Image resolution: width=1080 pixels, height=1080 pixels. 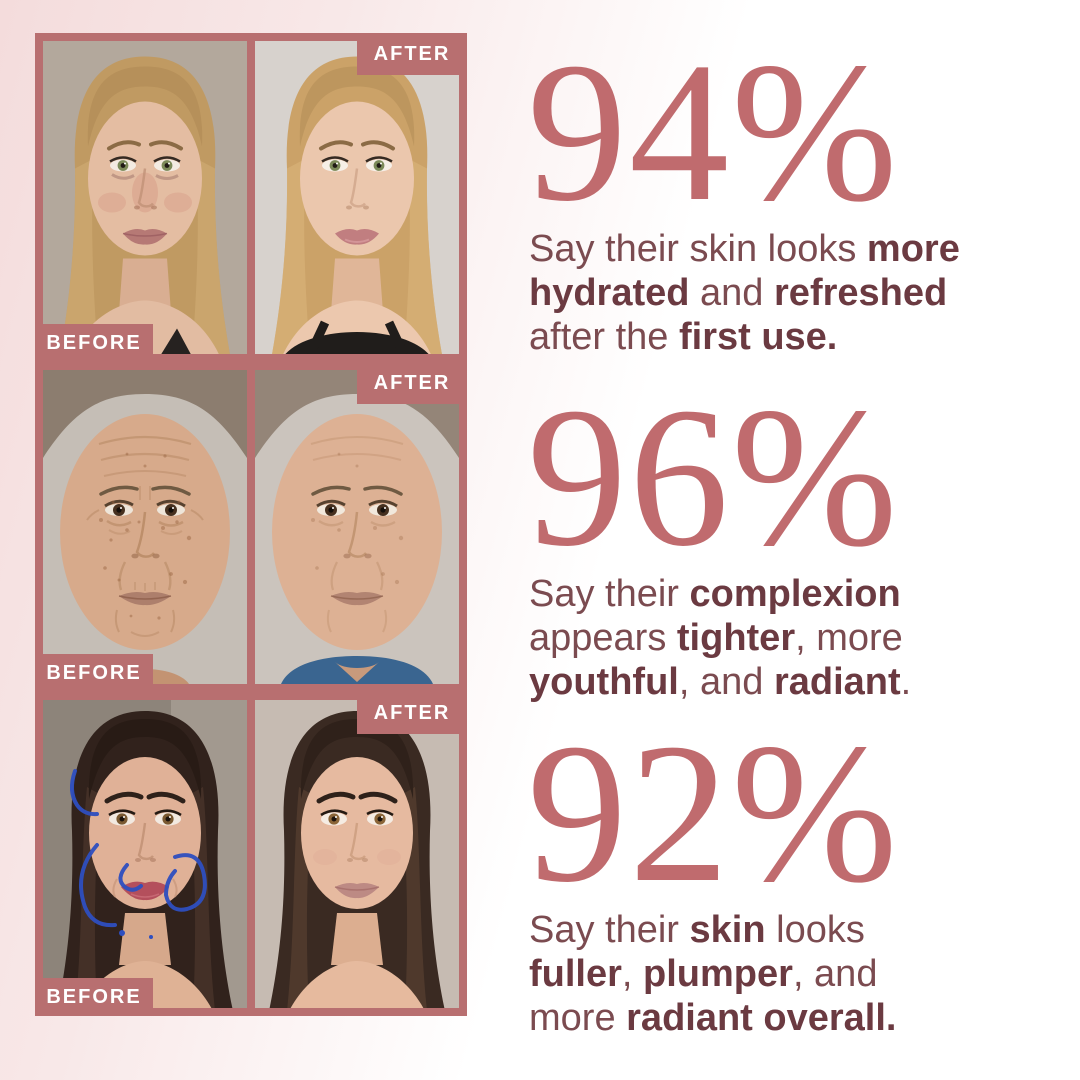 I want to click on text-segment-bold: more, so click(x=913, y=249).